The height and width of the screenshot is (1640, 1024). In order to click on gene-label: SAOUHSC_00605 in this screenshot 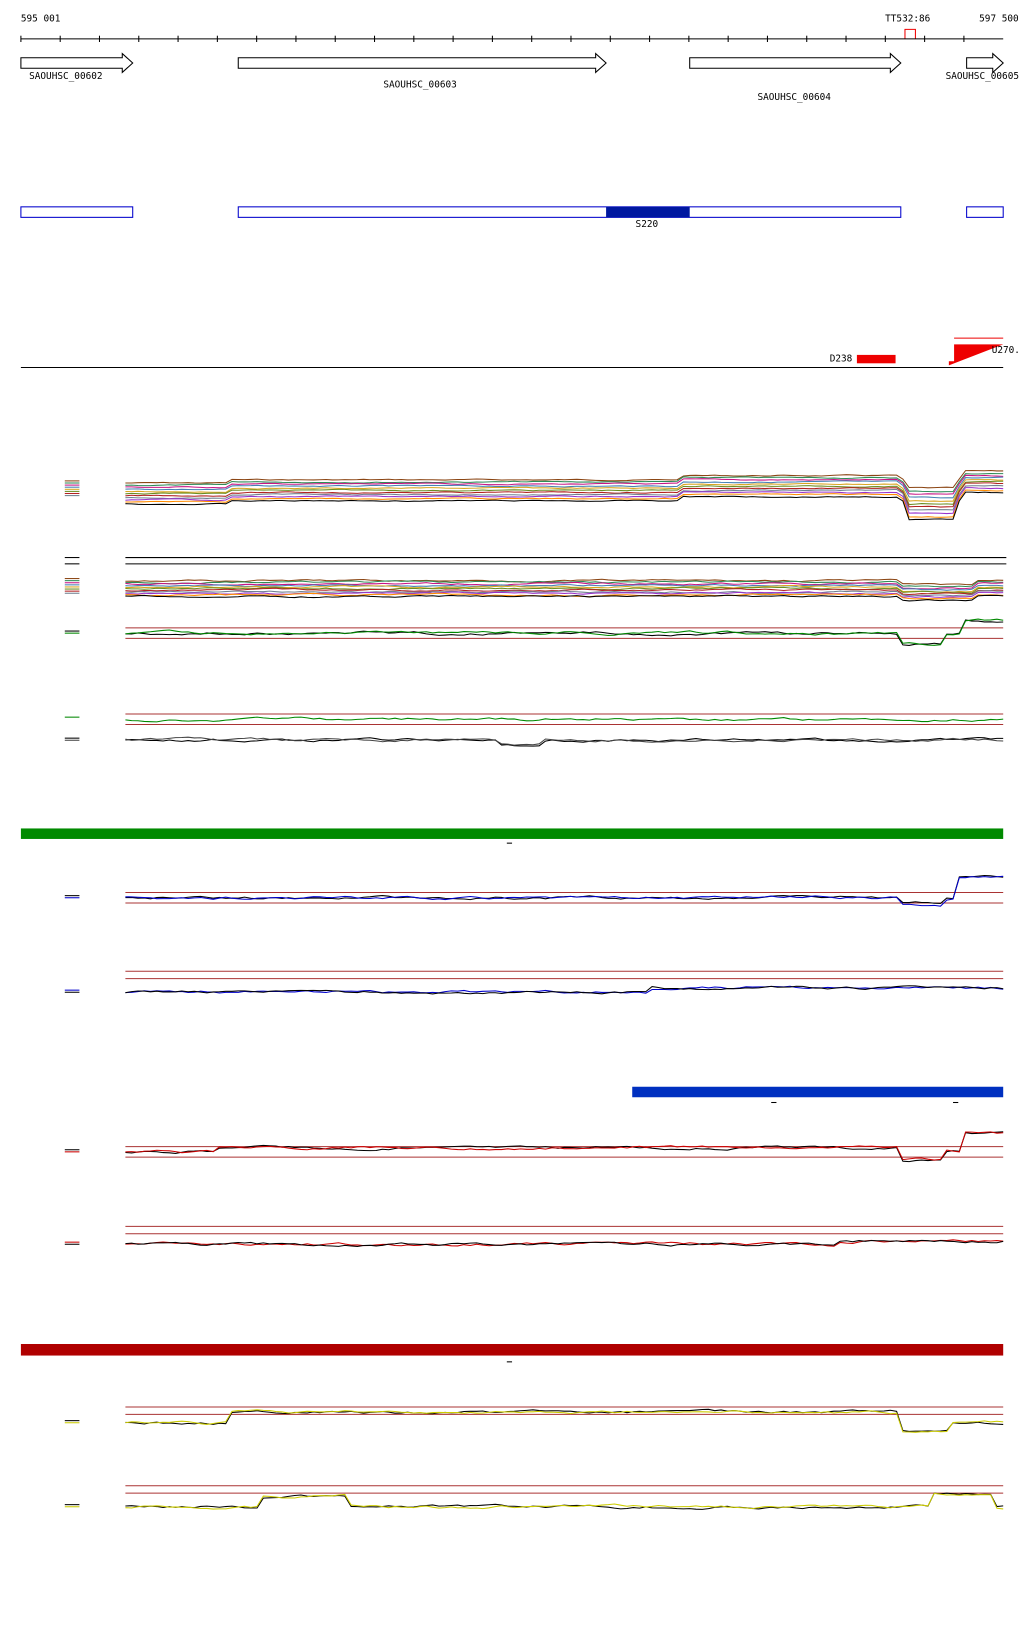, I will do `click(982, 76)`.